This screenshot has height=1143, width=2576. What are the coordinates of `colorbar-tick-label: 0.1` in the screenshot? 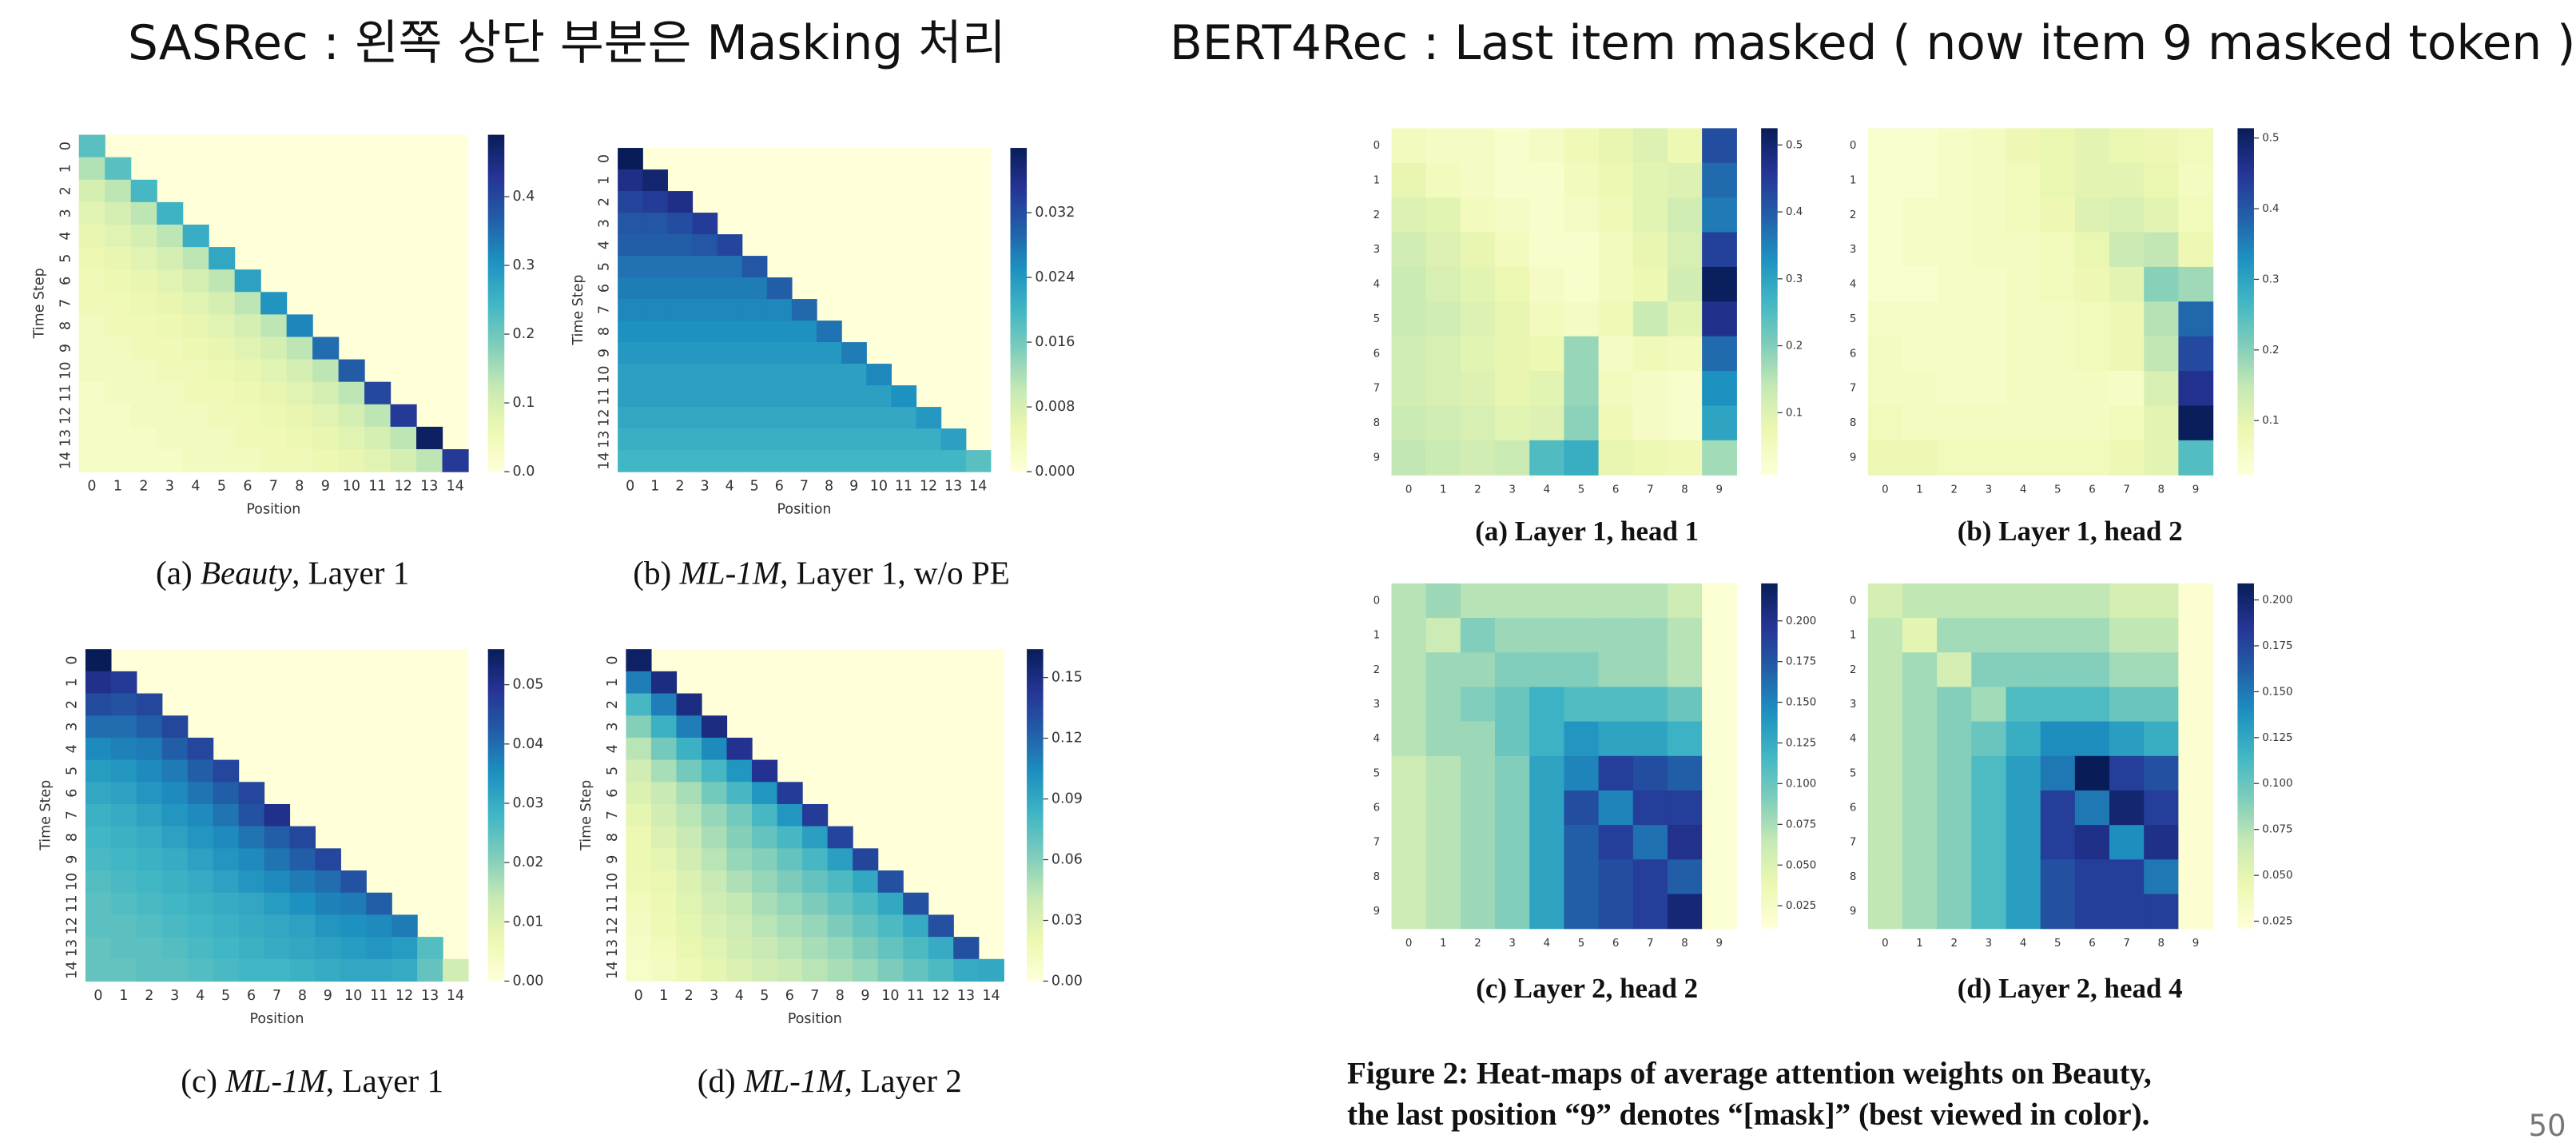 It's located at (2270, 421).